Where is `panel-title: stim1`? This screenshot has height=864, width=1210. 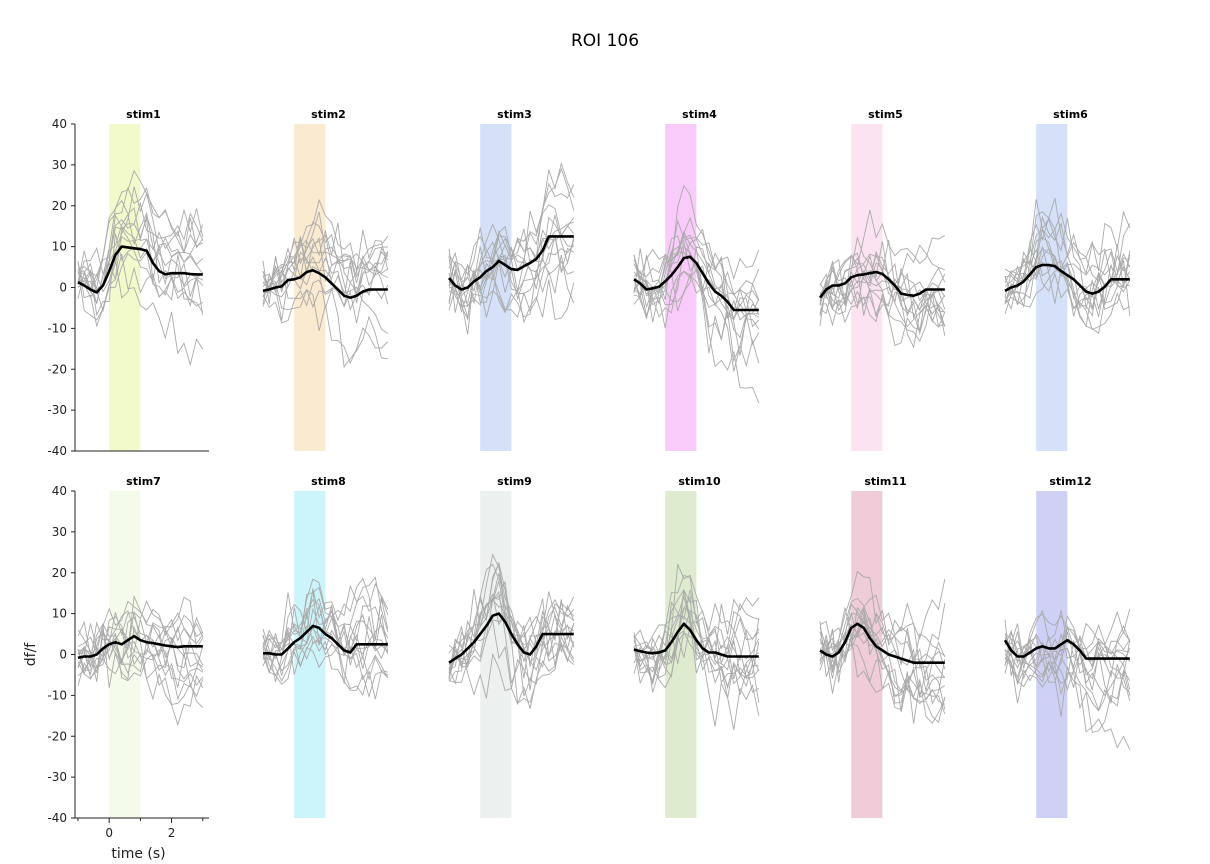 panel-title: stim1 is located at coordinates (143, 114).